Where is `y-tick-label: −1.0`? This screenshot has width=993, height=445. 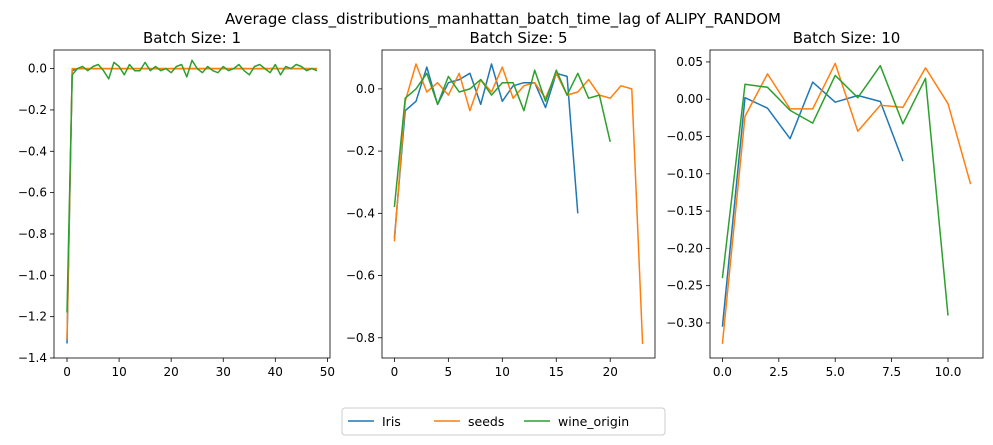
y-tick-label: −1.0 is located at coordinates (32, 275).